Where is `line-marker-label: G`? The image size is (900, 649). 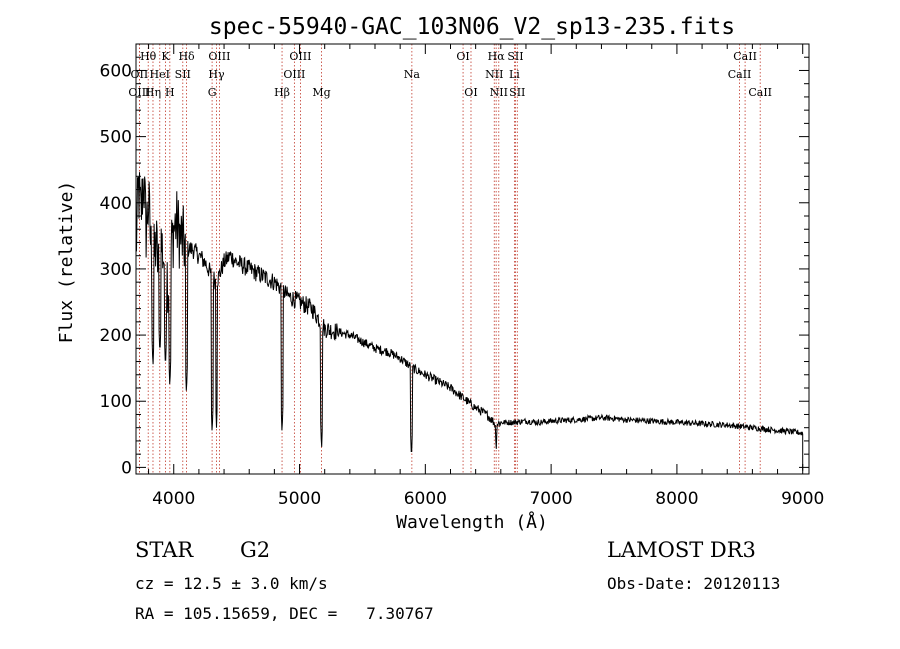 line-marker-label: G is located at coordinates (212, 92).